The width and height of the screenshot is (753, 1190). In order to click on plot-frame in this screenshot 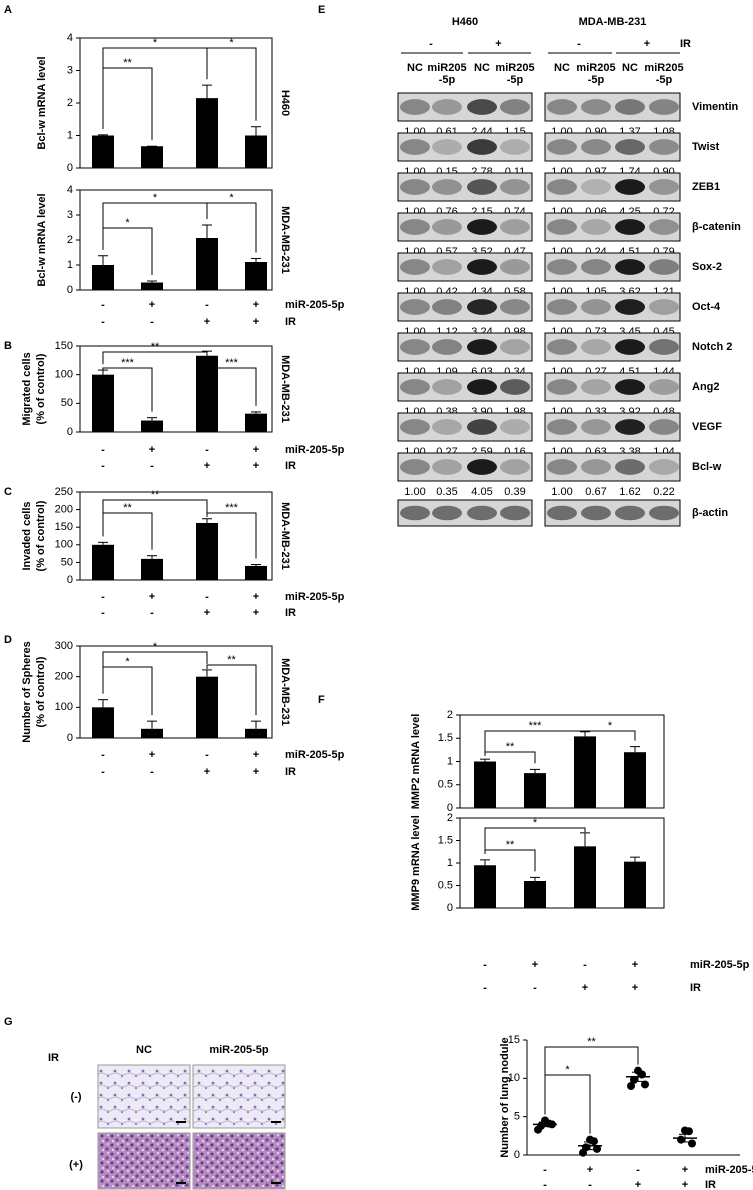, I will do `click(176, 536)`.